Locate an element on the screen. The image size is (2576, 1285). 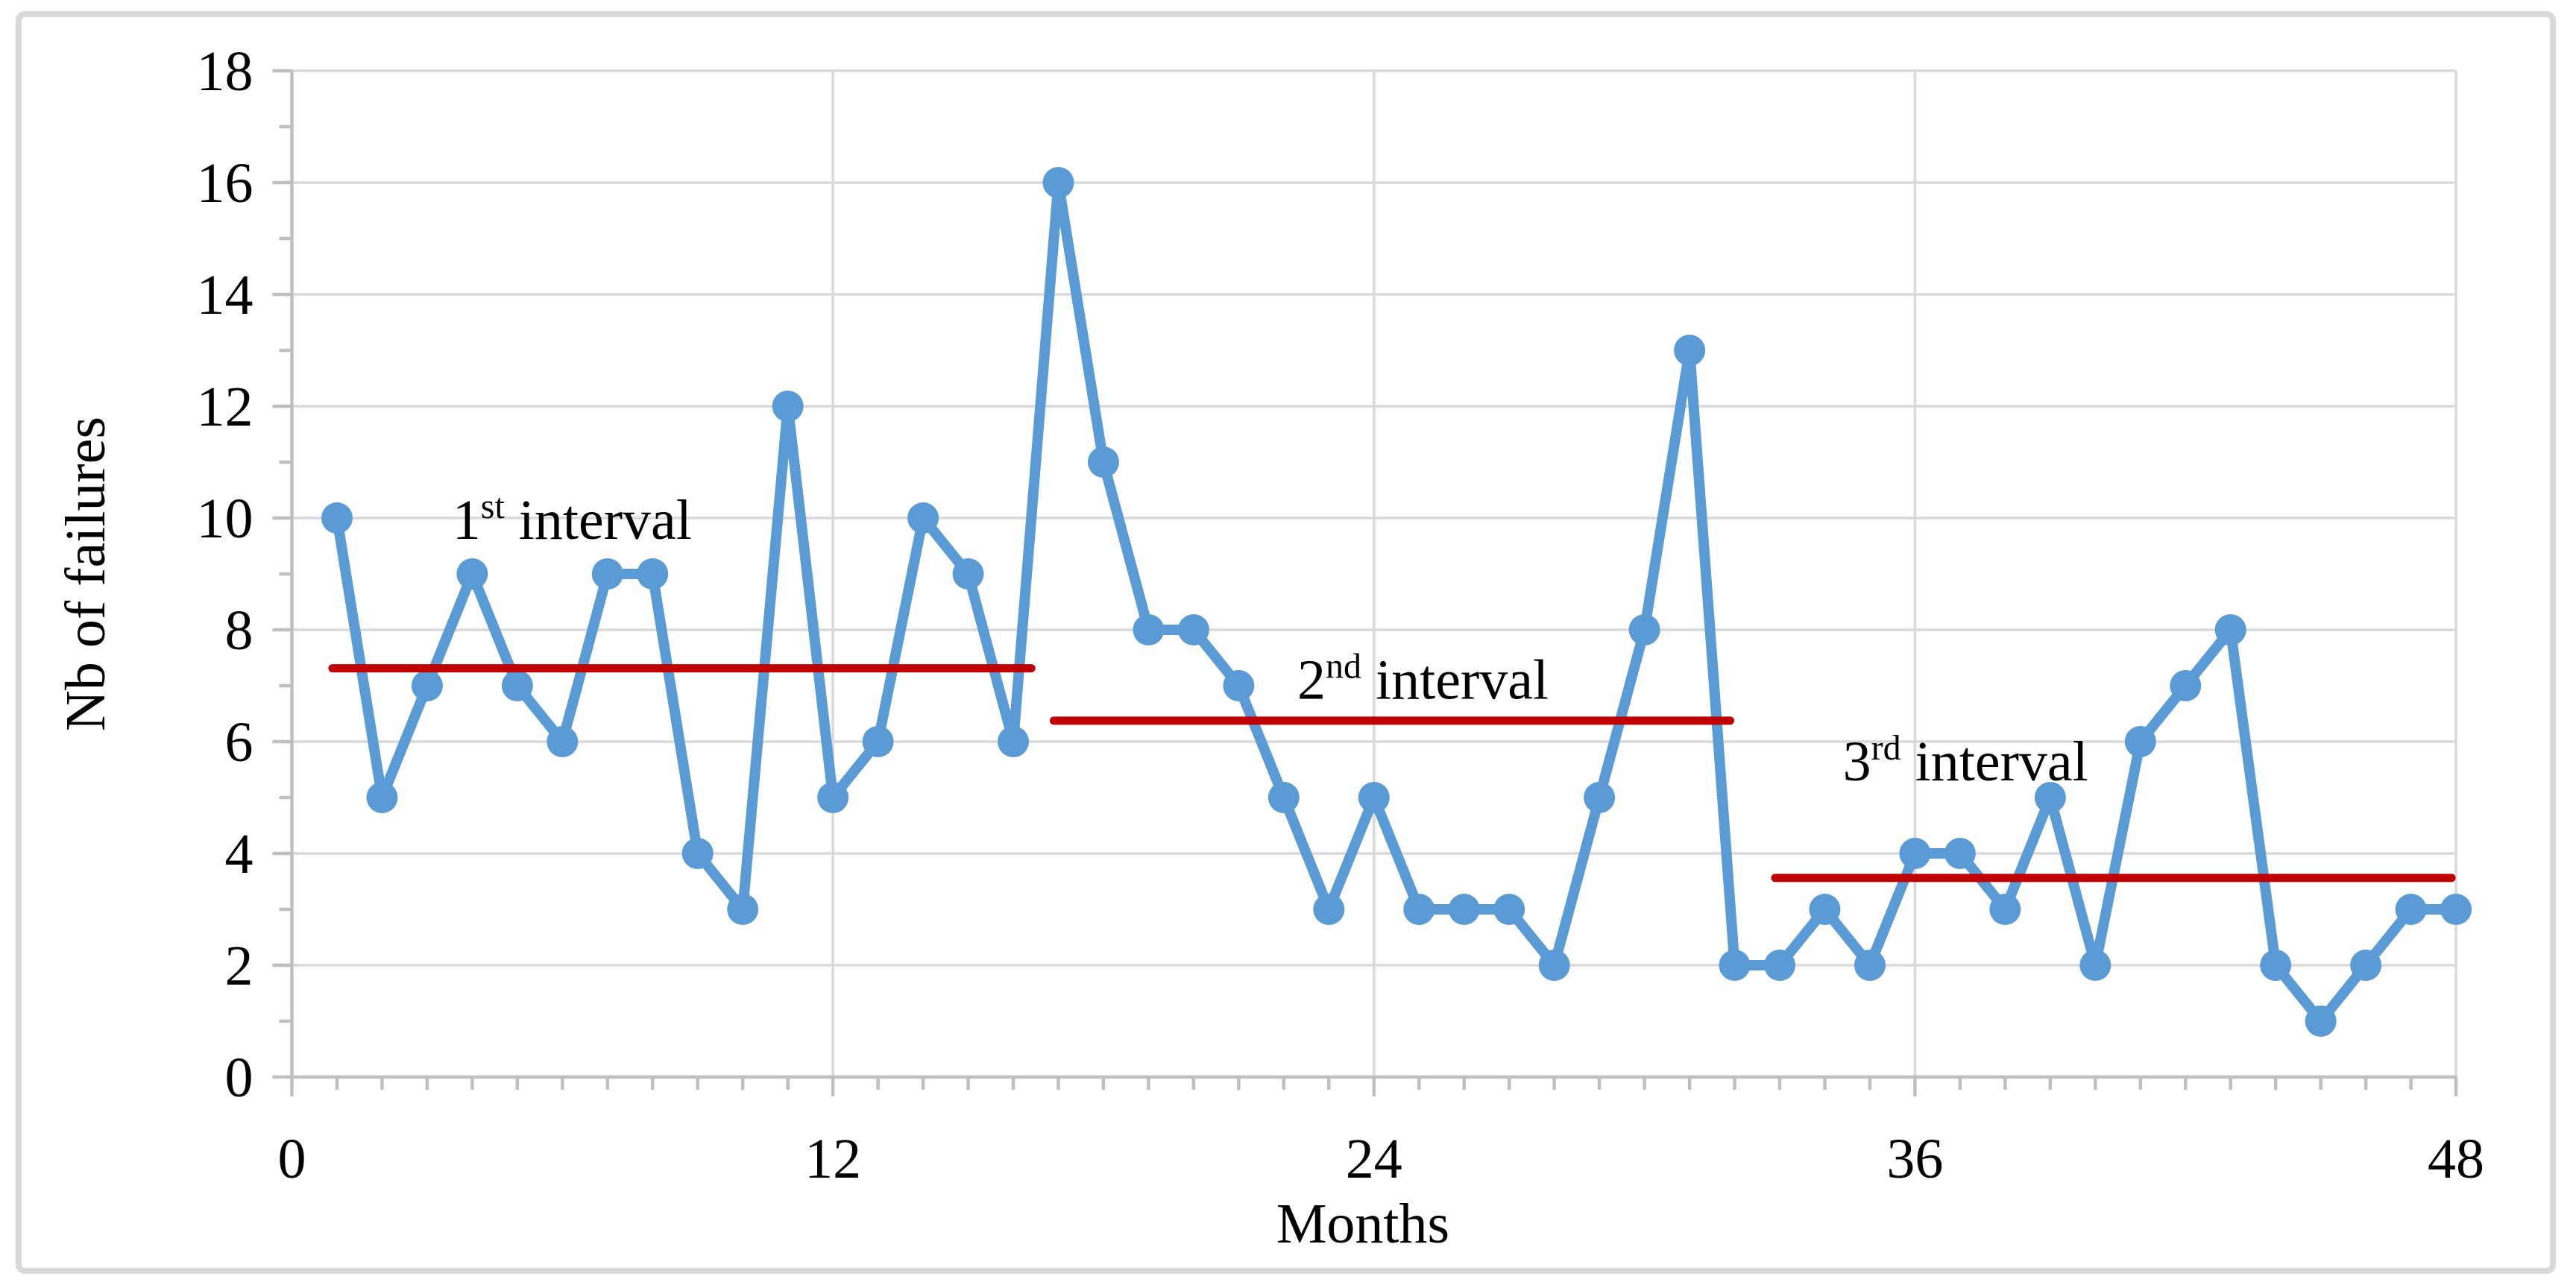
y-tick-label: 0 is located at coordinates (239, 1077).